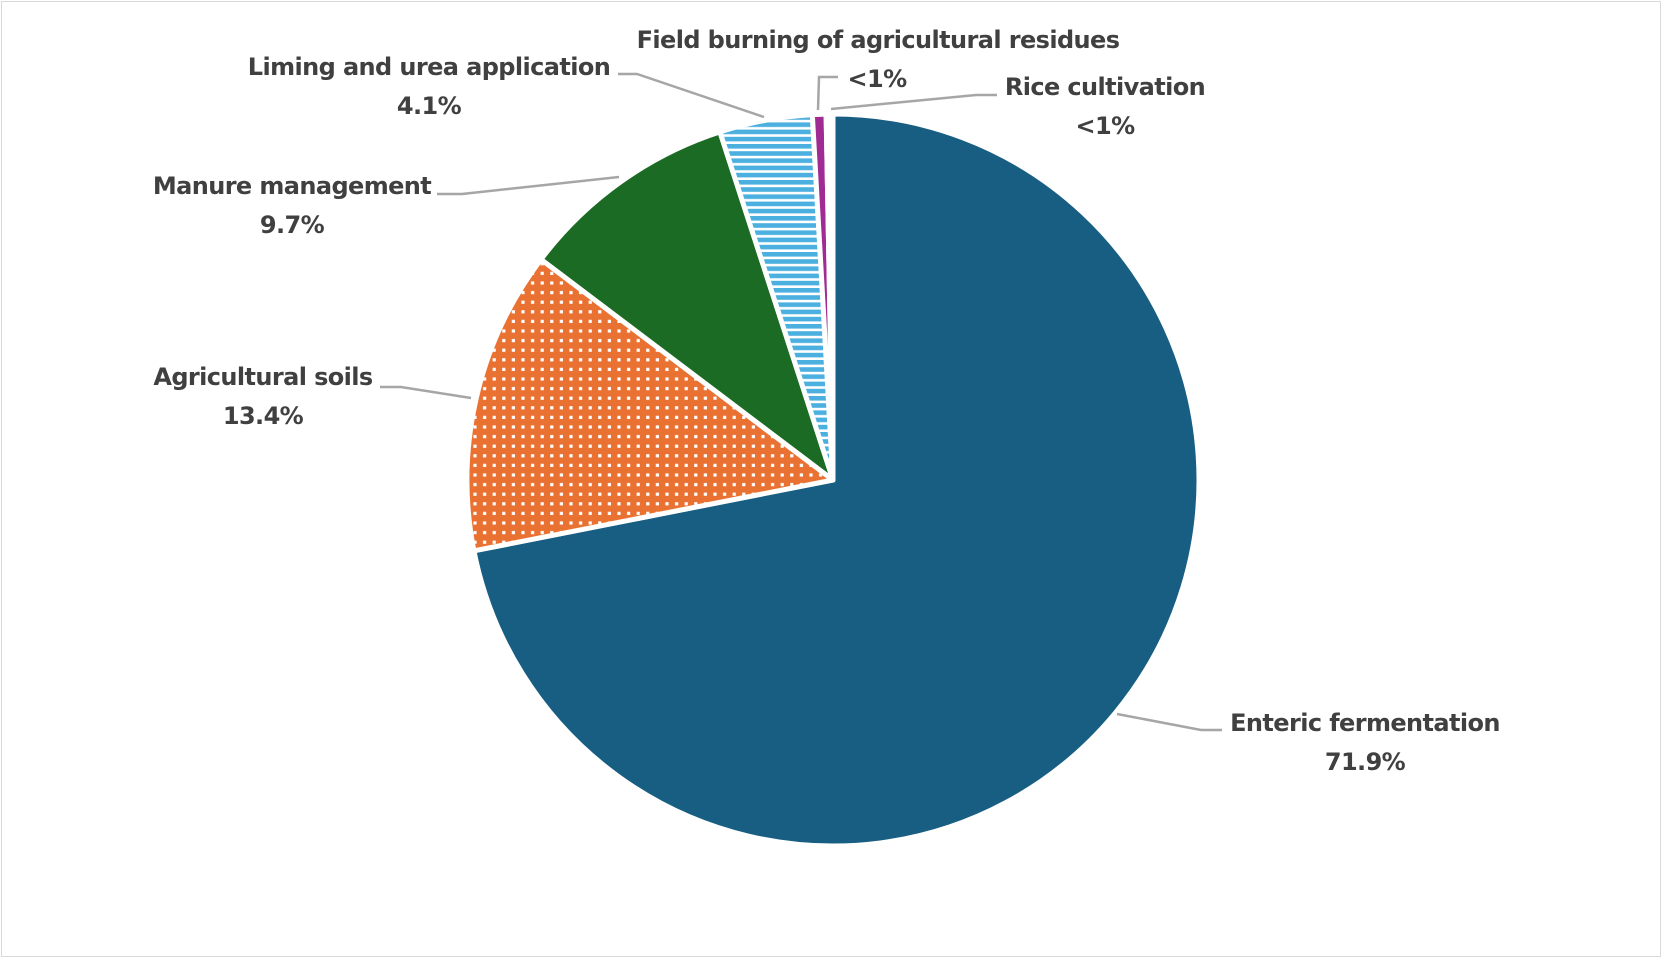  What do you see at coordinates (1105, 87) in the screenshot?
I see `data-label-name: Rice cultivation` at bounding box center [1105, 87].